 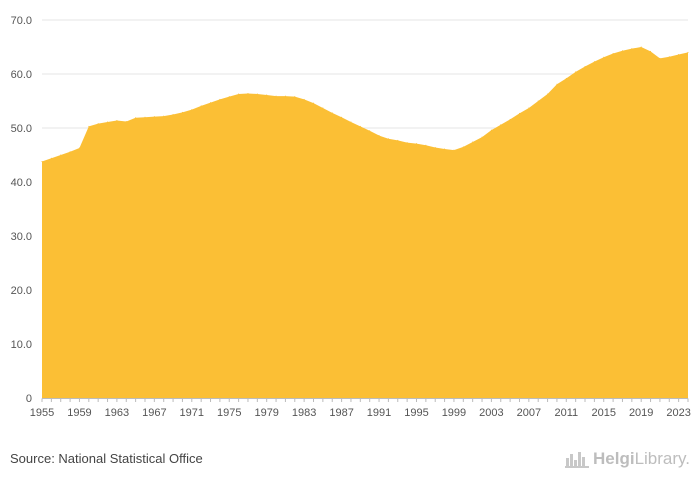 What do you see at coordinates (21, 237) in the screenshot?
I see `y-tick-label-3: 30.0` at bounding box center [21, 237].